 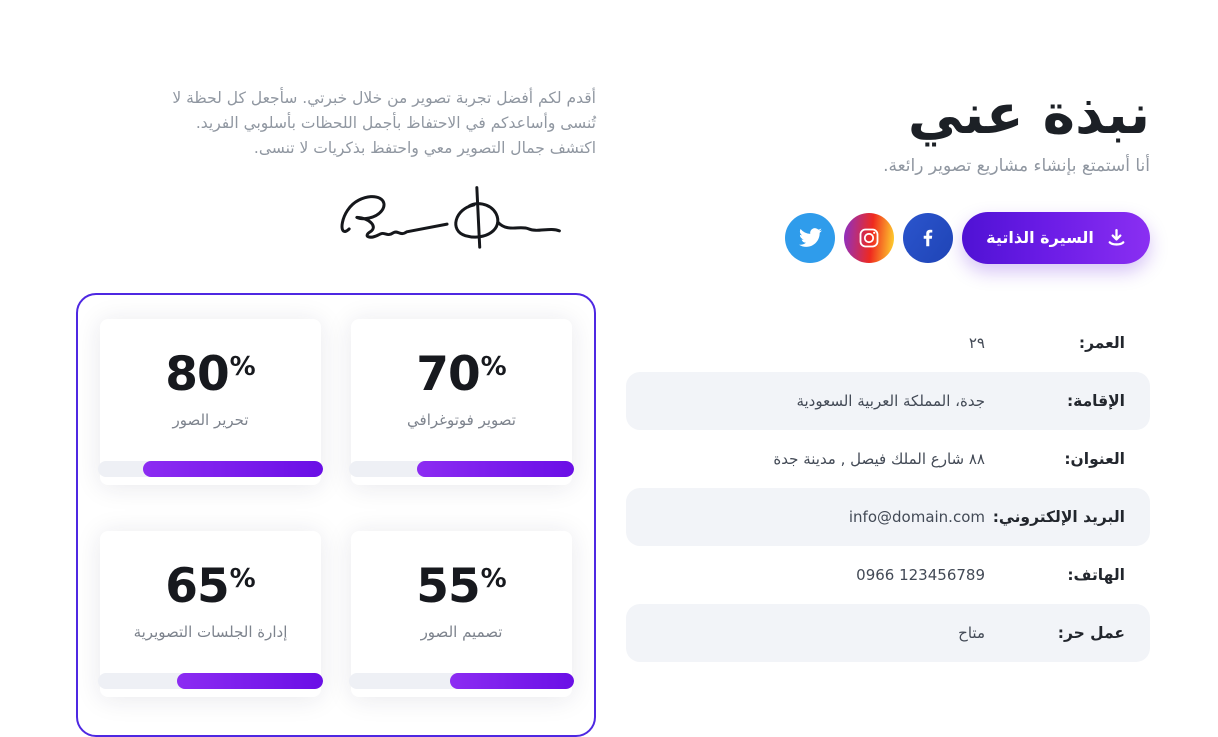 I want to click on info-value: جدة، المملكة العربية السعودية, so click(x=890, y=400).